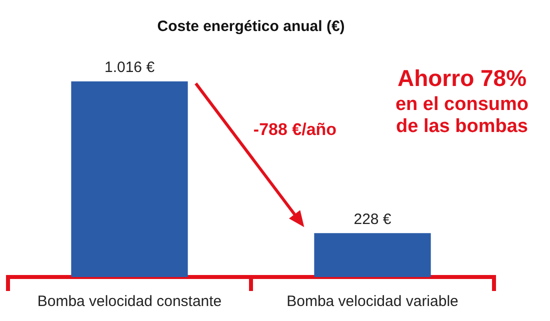 The image size is (550, 321). I want to click on x-tick-label: Bomba velocidad constante, so click(129, 301).